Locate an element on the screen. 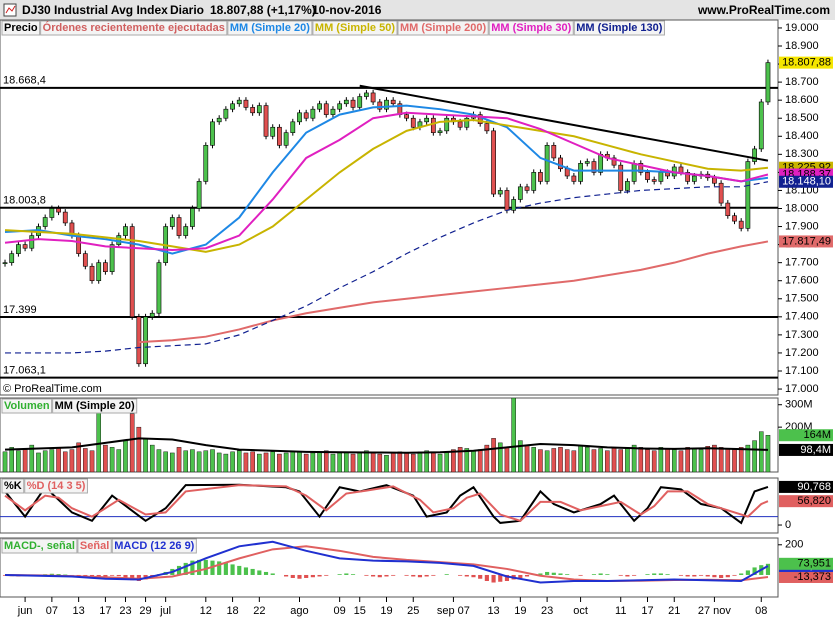 Image resolution: width=835 pixels, height=620 pixels. end-label: 17.817,49 is located at coordinates (806, 241).